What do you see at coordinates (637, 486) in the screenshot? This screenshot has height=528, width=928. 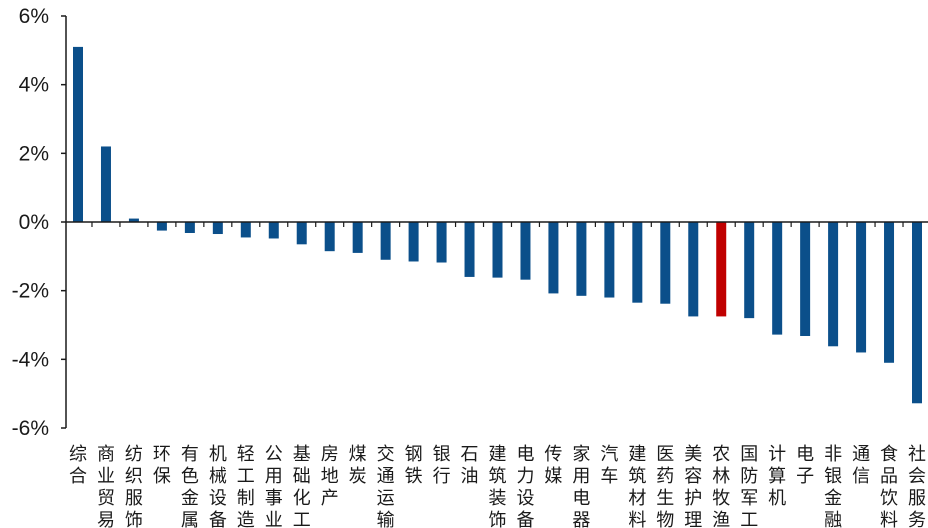 I see `x-tick-label: 建筑材料` at bounding box center [637, 486].